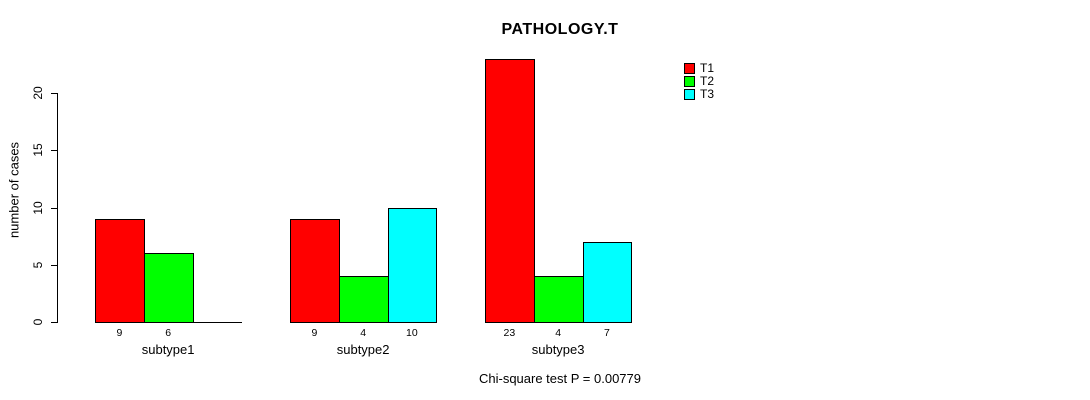 The image size is (1090, 400). What do you see at coordinates (57, 208) in the screenshot?
I see `y-axis-line` at bounding box center [57, 208].